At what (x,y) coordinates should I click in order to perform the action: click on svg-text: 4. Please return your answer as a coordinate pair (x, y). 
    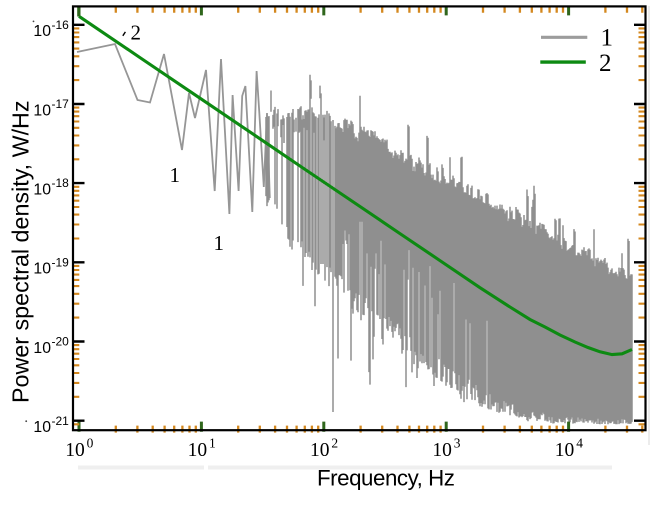
    Looking at the image, I should click on (579, 443).